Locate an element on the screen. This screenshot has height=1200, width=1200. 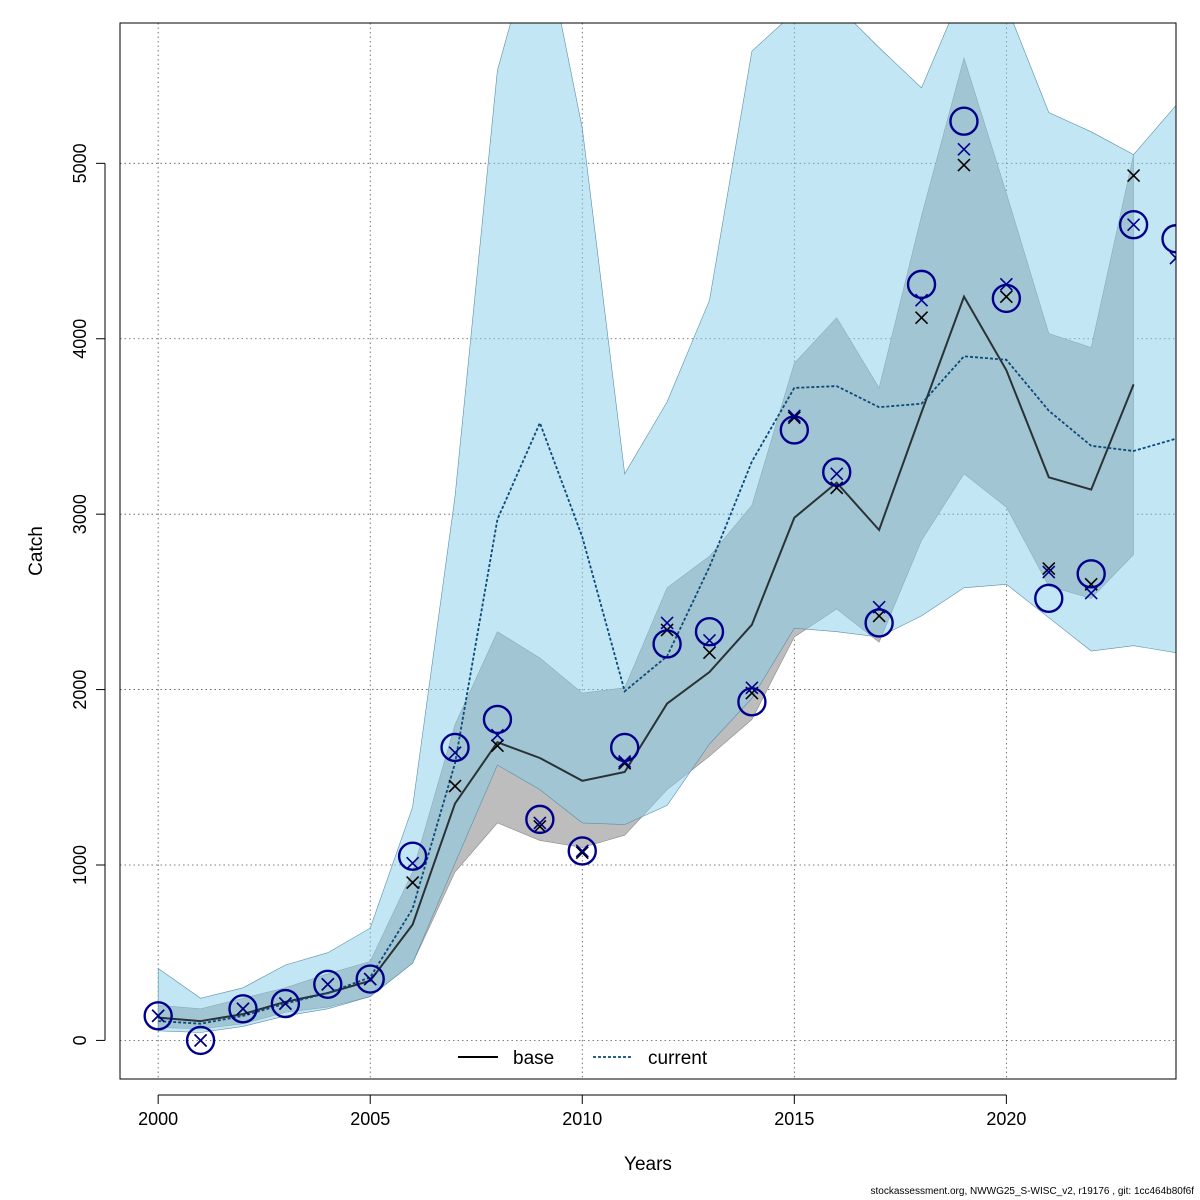
current-cross-2012 is located at coordinates (667, 623).